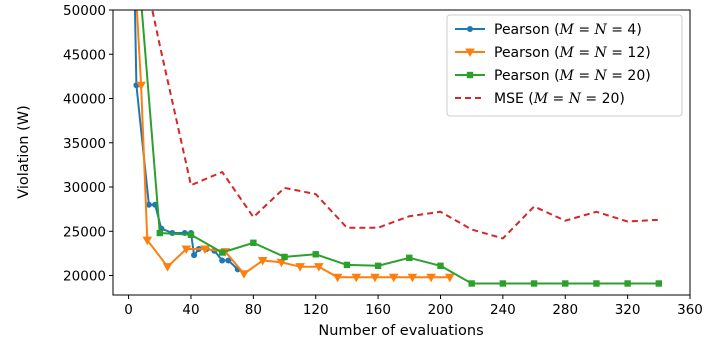 The width and height of the screenshot is (707, 347). I want to click on x-tick-label: 360, so click(690, 310).